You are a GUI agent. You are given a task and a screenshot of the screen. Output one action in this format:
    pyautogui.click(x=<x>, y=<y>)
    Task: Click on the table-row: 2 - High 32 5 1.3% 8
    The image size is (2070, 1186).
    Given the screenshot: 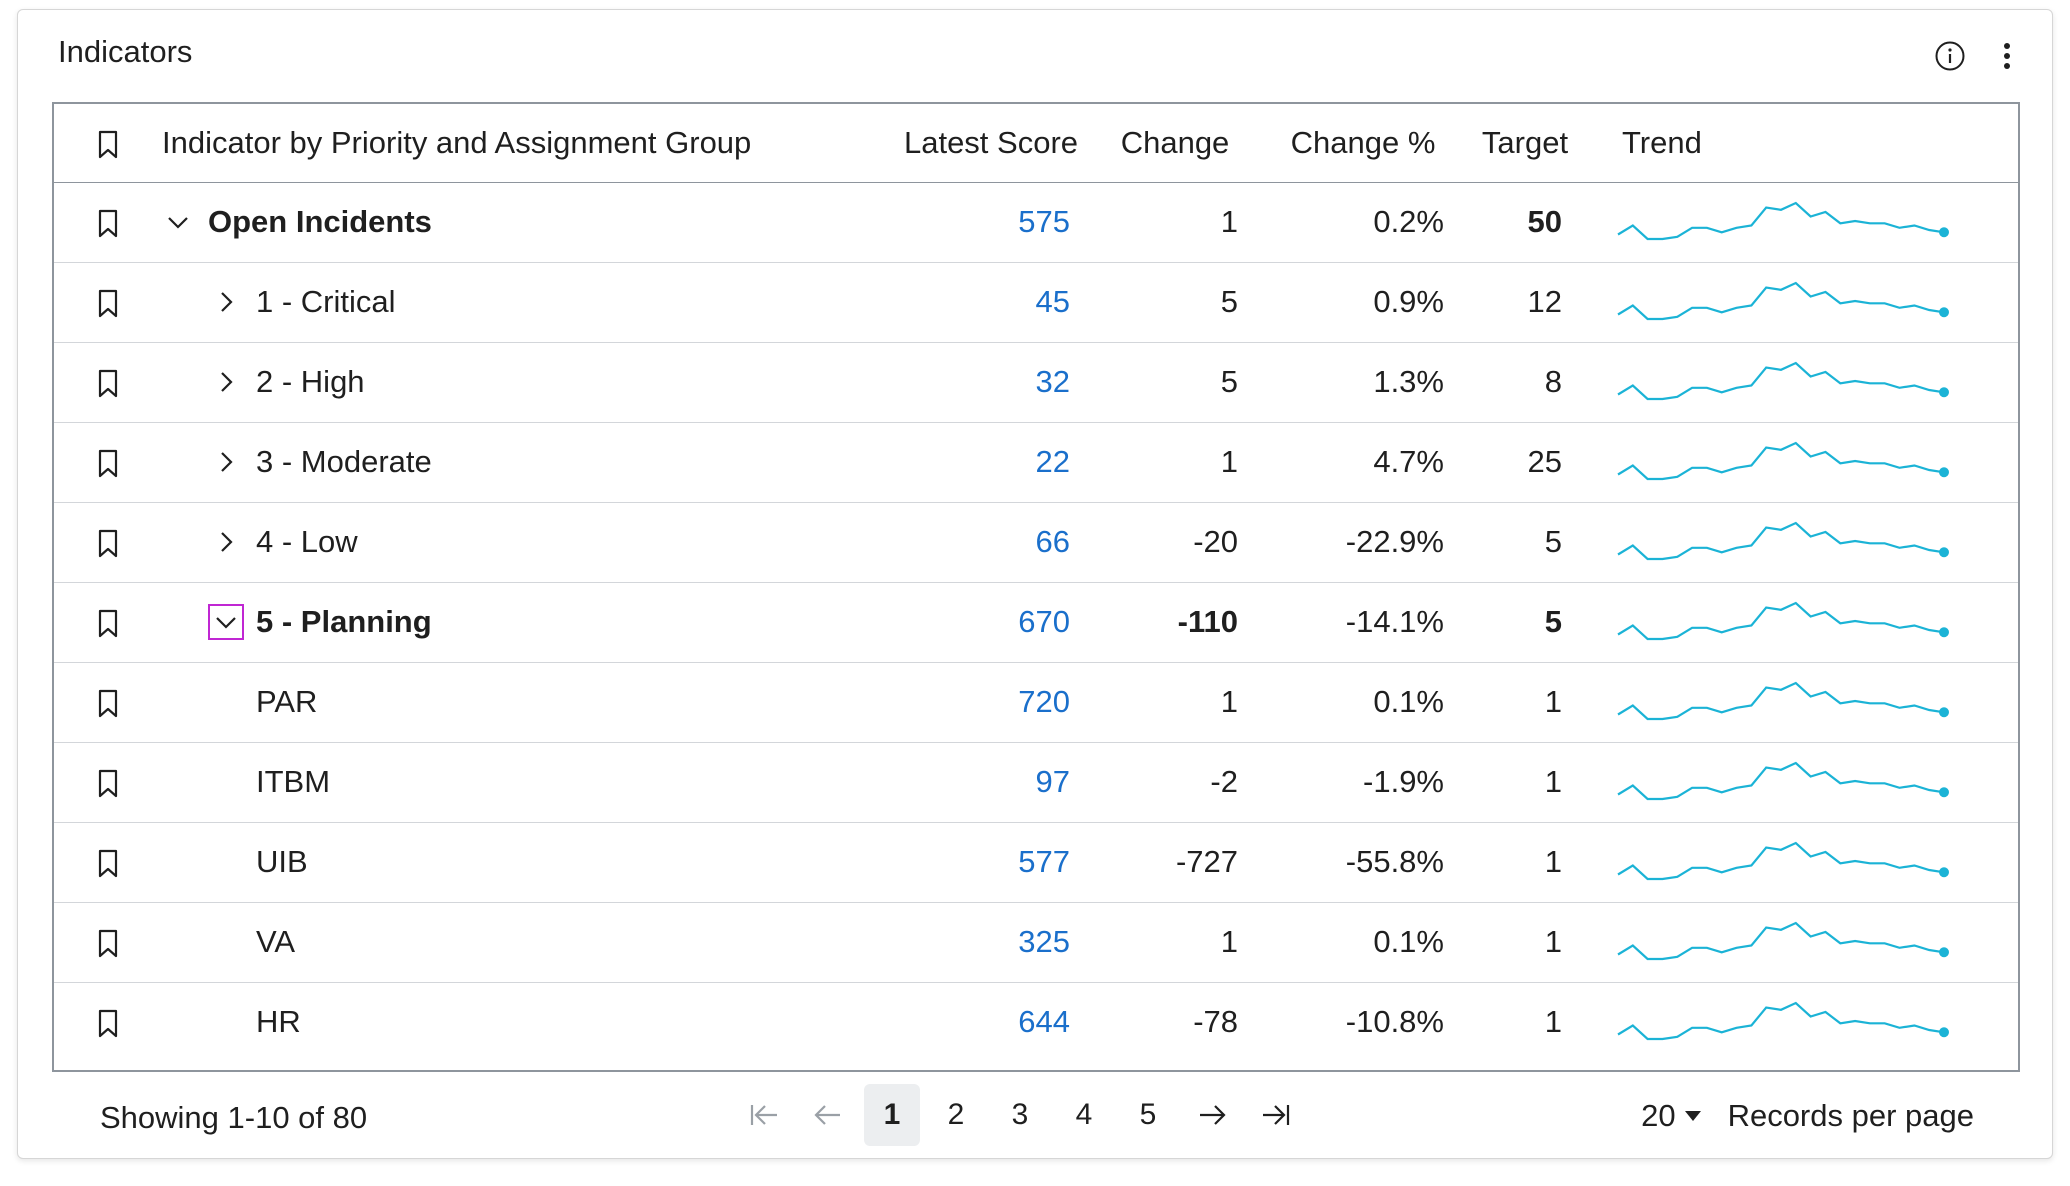 What is the action you would take?
    pyautogui.click(x=1036, y=382)
    